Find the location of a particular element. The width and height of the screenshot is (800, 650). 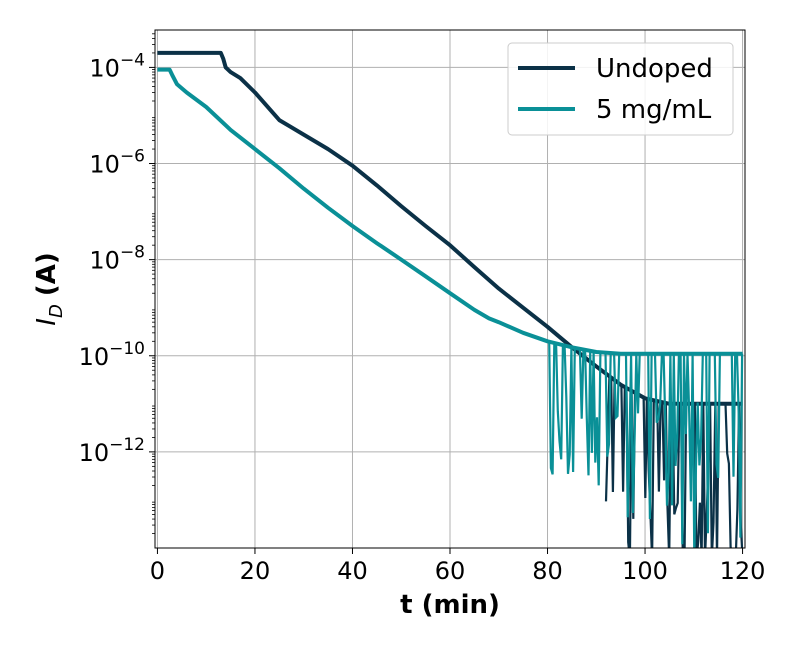

y-axis: 10⁻¹² 10⁻¹⁰ 10⁻⁸ 10⁻⁶ 10⁻⁴ is located at coordinates (117, 283).